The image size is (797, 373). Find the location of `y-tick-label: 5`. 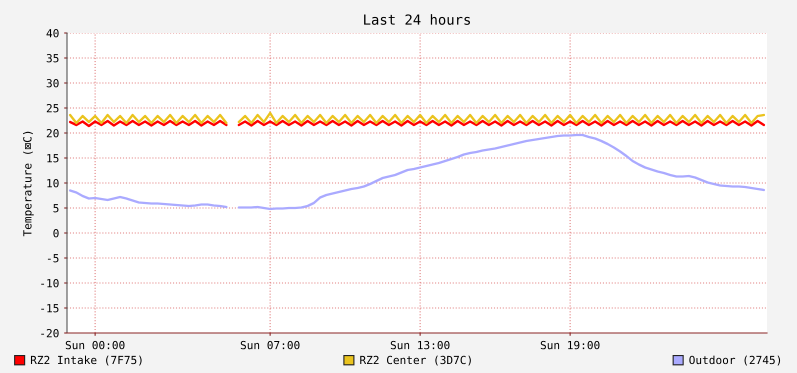

y-tick-label: 5 is located at coordinates (55, 208).